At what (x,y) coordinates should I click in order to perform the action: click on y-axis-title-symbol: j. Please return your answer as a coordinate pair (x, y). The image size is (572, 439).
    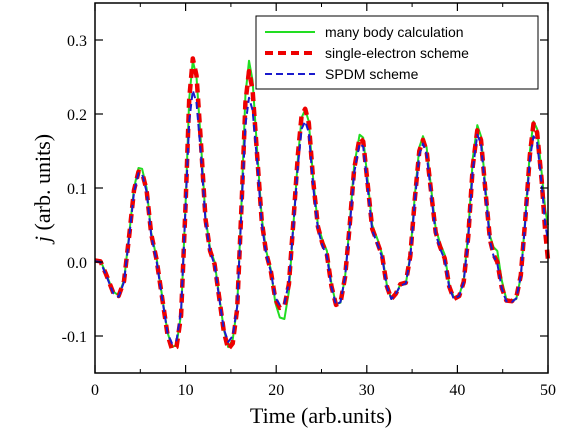
    Looking at the image, I should click on (42, 240).